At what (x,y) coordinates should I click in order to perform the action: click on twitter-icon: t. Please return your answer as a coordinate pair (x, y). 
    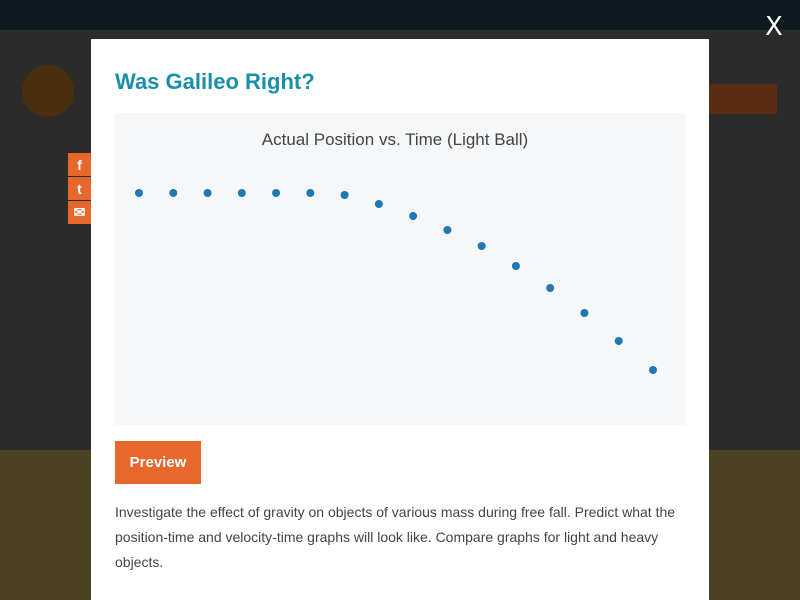
    Looking at the image, I should click on (79, 188).